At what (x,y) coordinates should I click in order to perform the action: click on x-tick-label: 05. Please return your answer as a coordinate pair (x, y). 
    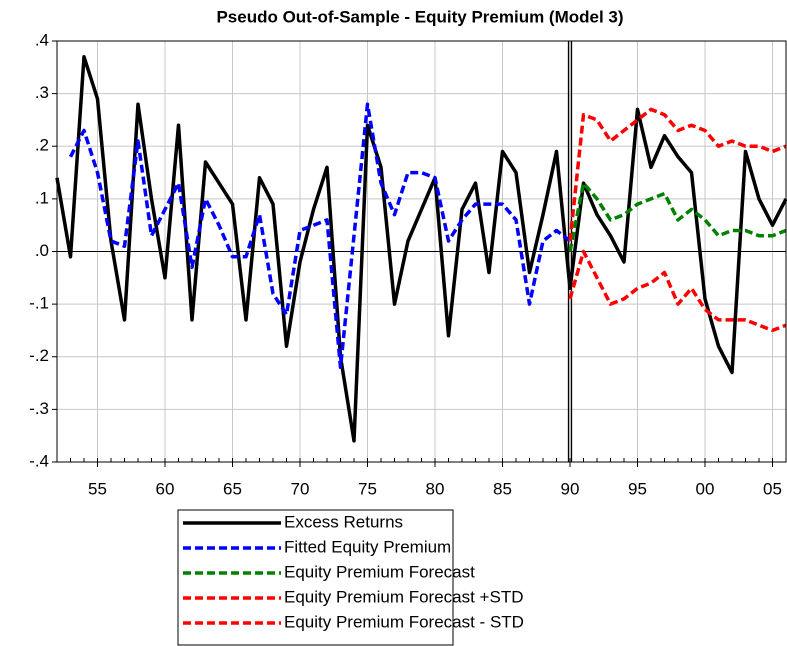
    Looking at the image, I should click on (772, 488).